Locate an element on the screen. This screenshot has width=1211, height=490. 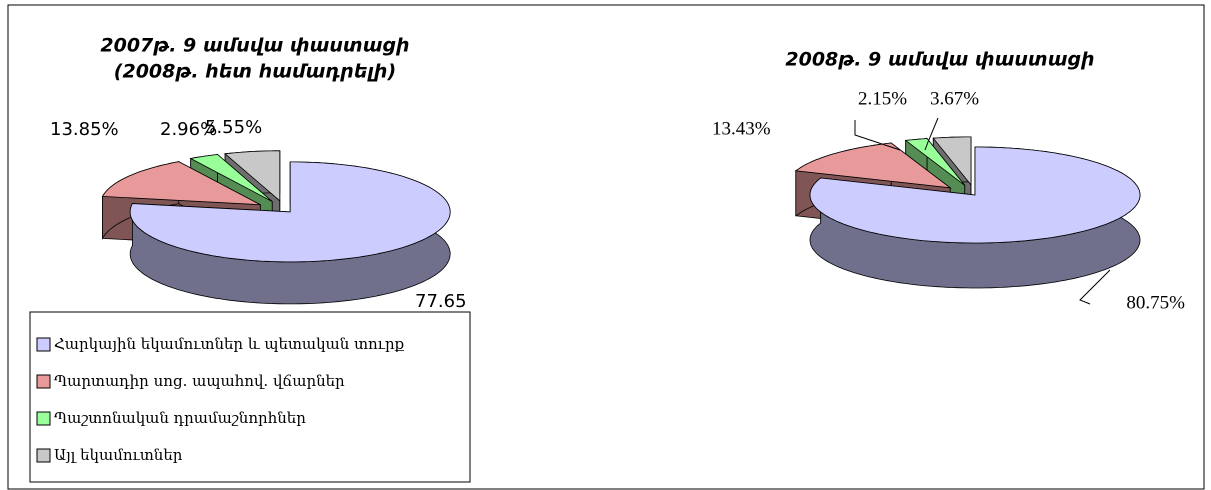
chart-subtitle: (2008թ. հետ համադրելի) is located at coordinates (255, 72).